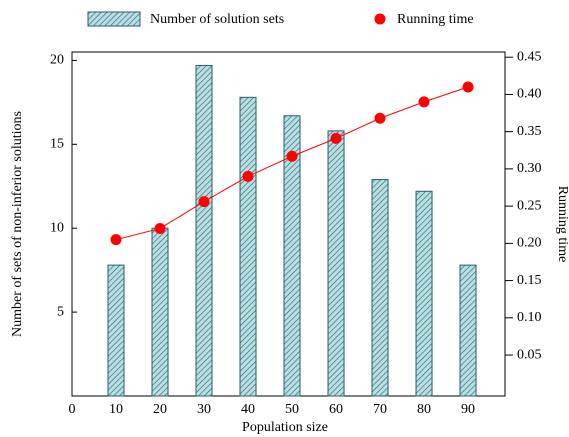 Image resolution: width=569 pixels, height=437 pixels. I want to click on x-tick-label: 40, so click(248, 409).